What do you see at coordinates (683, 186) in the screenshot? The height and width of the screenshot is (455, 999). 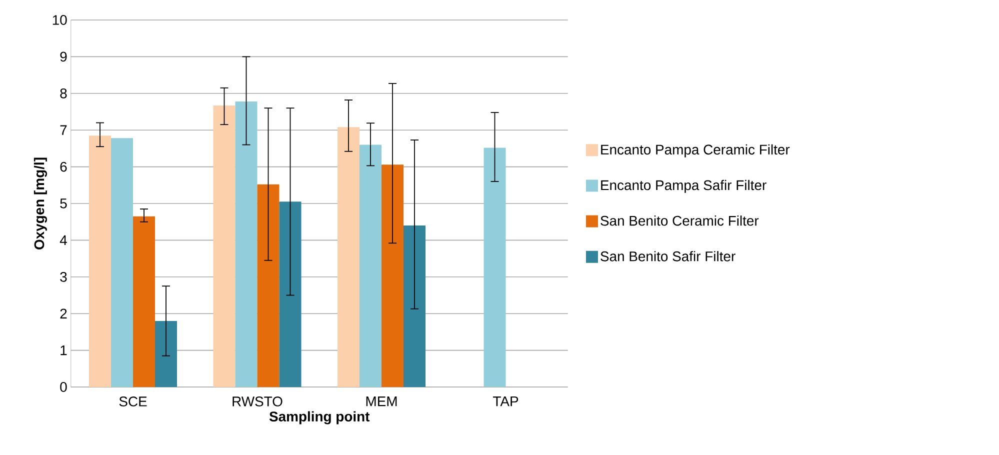 I see `legend-label: Encanto Pampa Safir Filter` at bounding box center [683, 186].